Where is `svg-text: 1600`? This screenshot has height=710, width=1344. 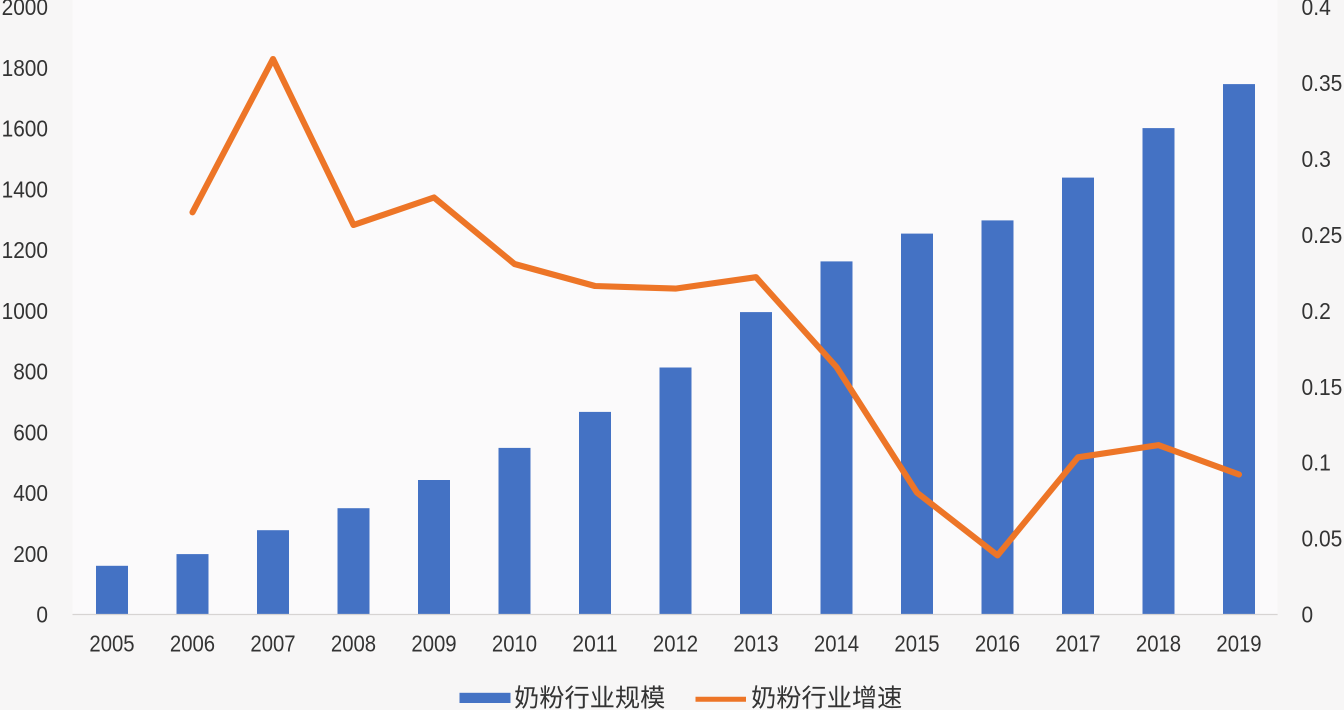
svg-text: 1600 is located at coordinates (25, 129).